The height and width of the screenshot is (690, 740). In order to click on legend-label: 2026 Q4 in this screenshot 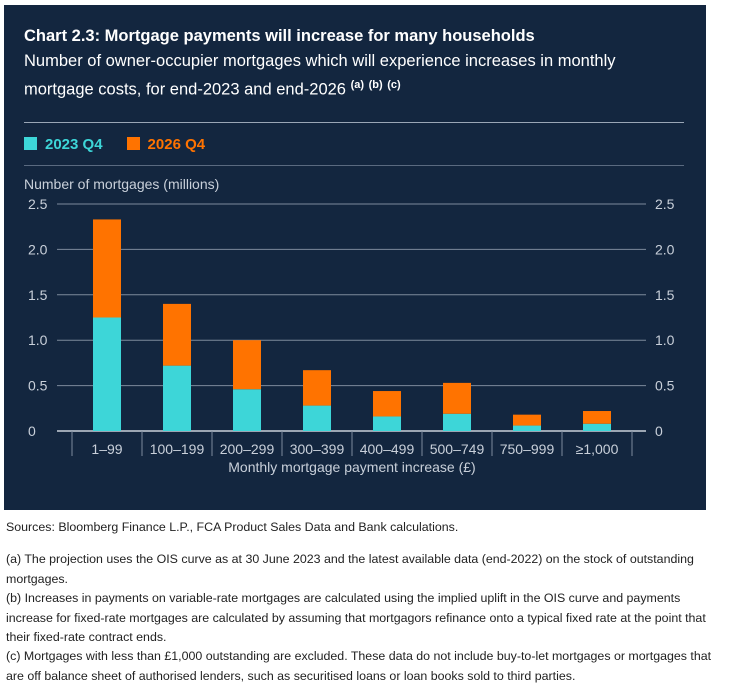, I will do `click(176, 144)`.